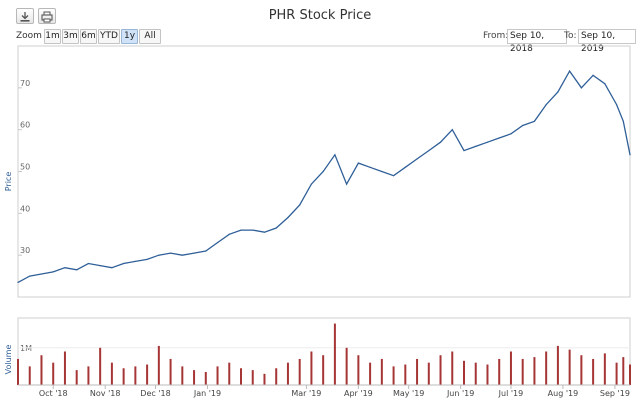 The width and height of the screenshot is (640, 402). What do you see at coordinates (570, 36) in the screenshot?
I see `to-label: To:` at bounding box center [570, 36].